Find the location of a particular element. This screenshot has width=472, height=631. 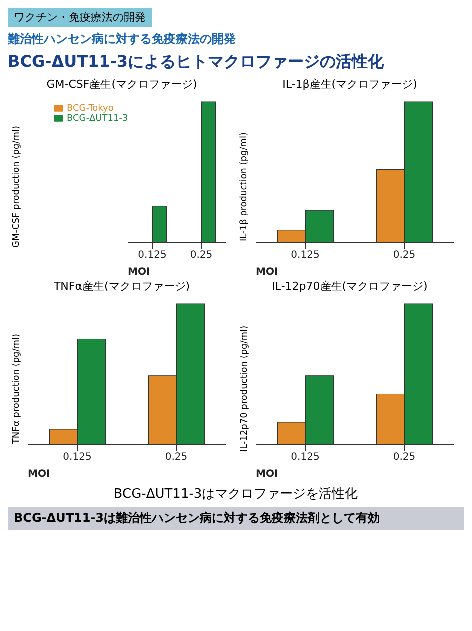

chart-title: IL-12p70産生(マクロファージ) is located at coordinates (350, 286).